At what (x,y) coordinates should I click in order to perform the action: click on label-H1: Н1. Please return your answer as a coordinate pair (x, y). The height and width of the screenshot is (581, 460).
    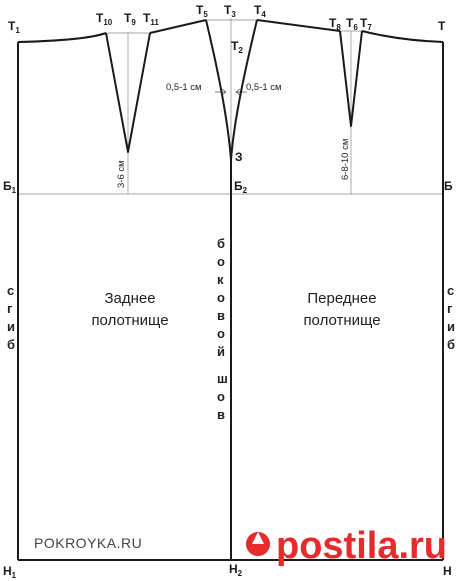
    Looking at the image, I should click on (10, 572).